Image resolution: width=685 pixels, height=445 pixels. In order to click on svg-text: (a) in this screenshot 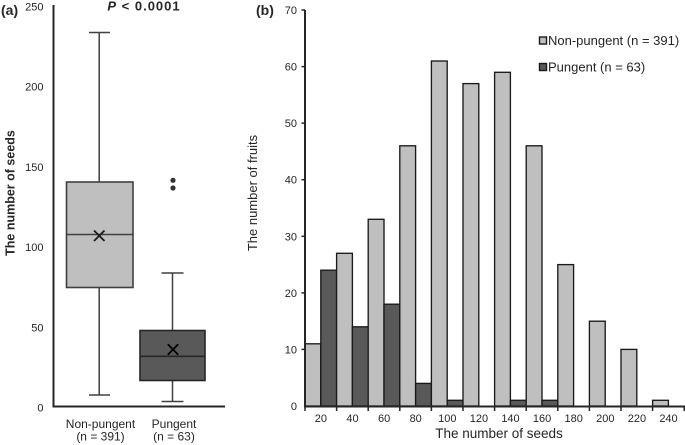, I will do `click(9, 10)`.